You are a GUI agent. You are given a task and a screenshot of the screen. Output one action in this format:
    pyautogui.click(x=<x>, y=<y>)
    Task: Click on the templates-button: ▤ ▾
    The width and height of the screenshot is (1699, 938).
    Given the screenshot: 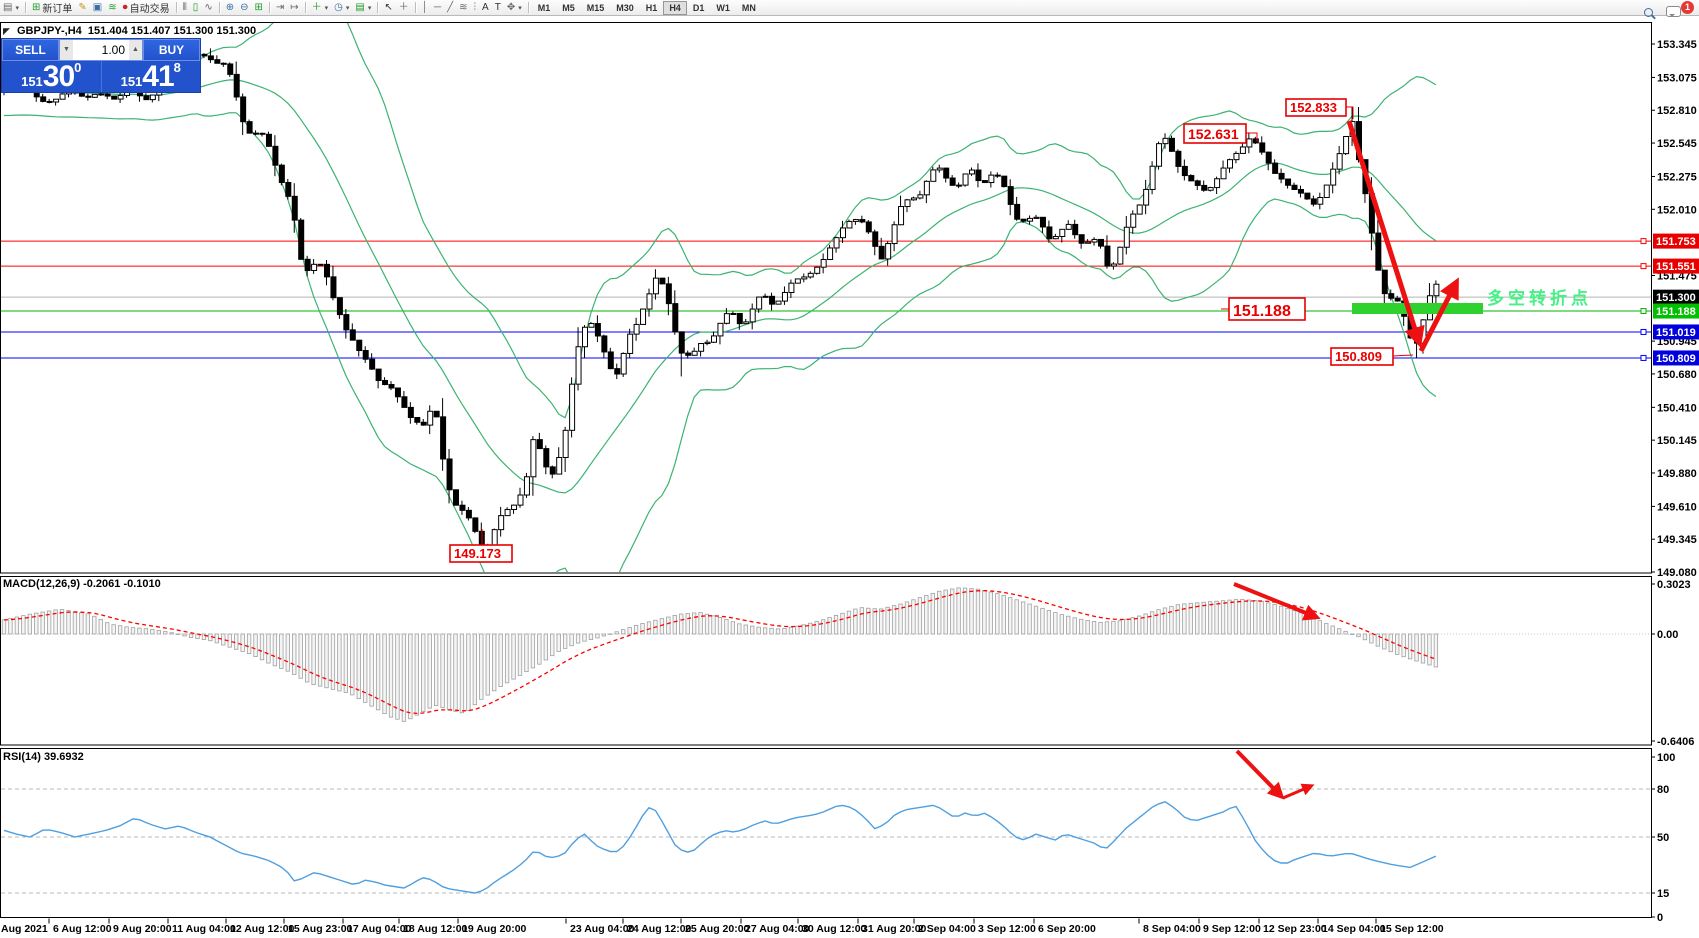 What is the action you would take?
    pyautogui.click(x=363, y=7)
    